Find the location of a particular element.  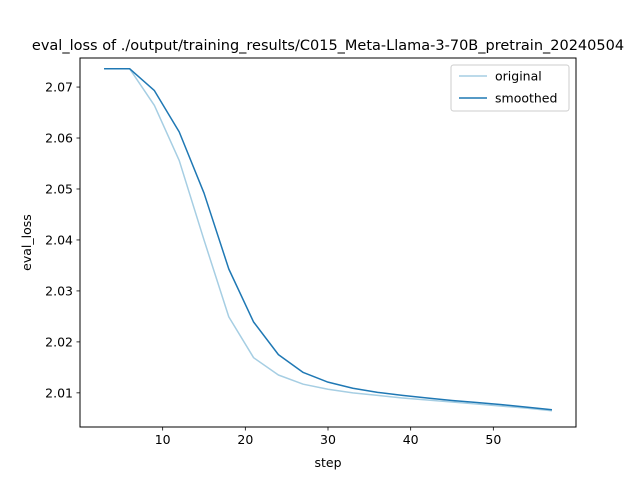

x-tick-label: 50 is located at coordinates (493, 439).